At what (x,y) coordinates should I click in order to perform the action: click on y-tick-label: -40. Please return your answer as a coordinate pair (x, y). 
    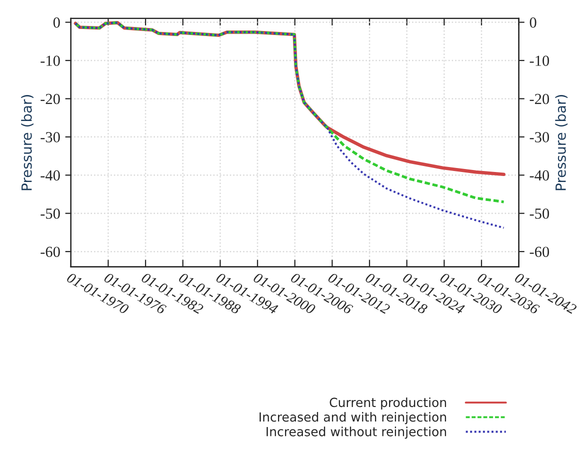
    Looking at the image, I should click on (50, 175).